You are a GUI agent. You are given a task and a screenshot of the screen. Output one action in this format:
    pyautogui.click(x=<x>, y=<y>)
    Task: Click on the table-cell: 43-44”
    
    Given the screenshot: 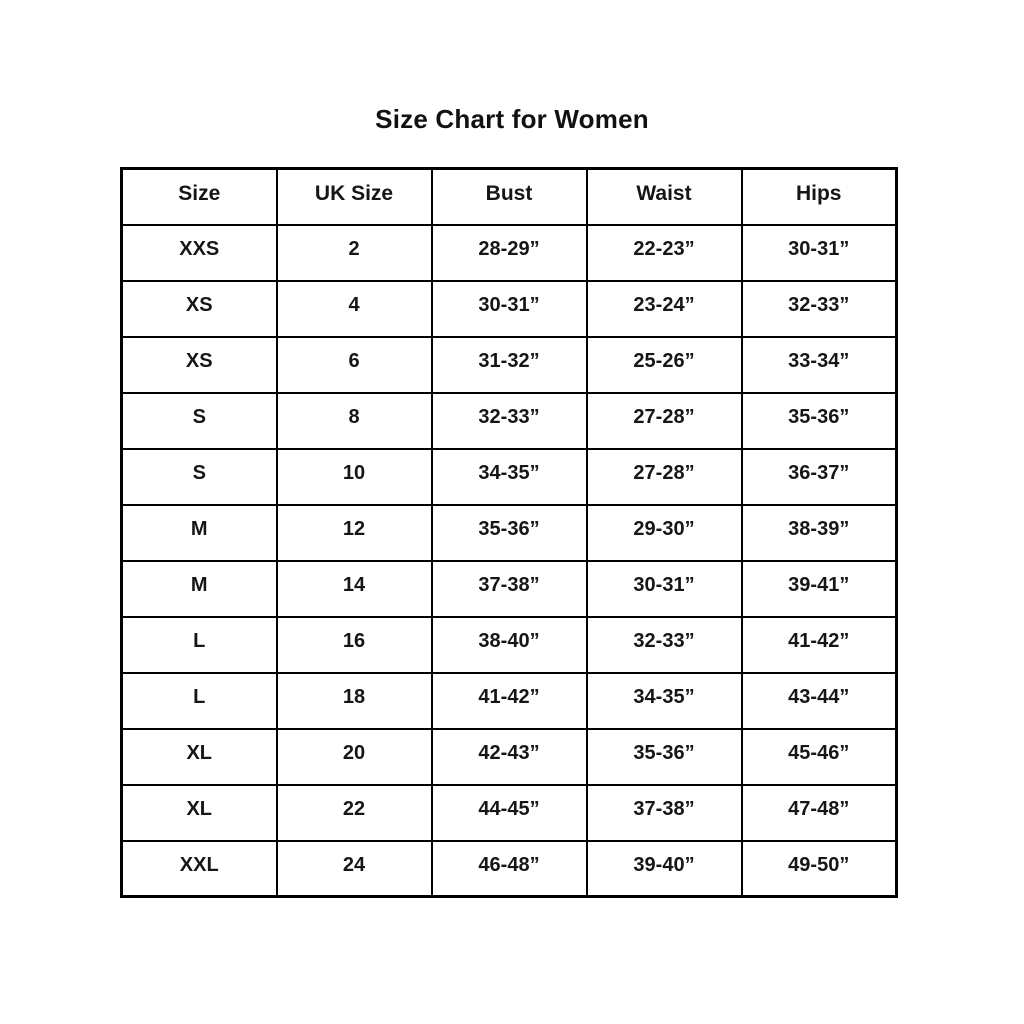 What is the action you would take?
    pyautogui.click(x=819, y=700)
    